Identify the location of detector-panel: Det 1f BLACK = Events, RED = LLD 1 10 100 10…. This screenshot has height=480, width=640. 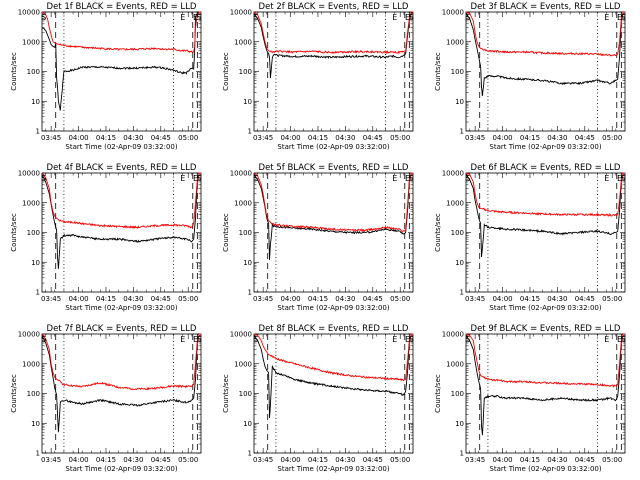
(106, 76).